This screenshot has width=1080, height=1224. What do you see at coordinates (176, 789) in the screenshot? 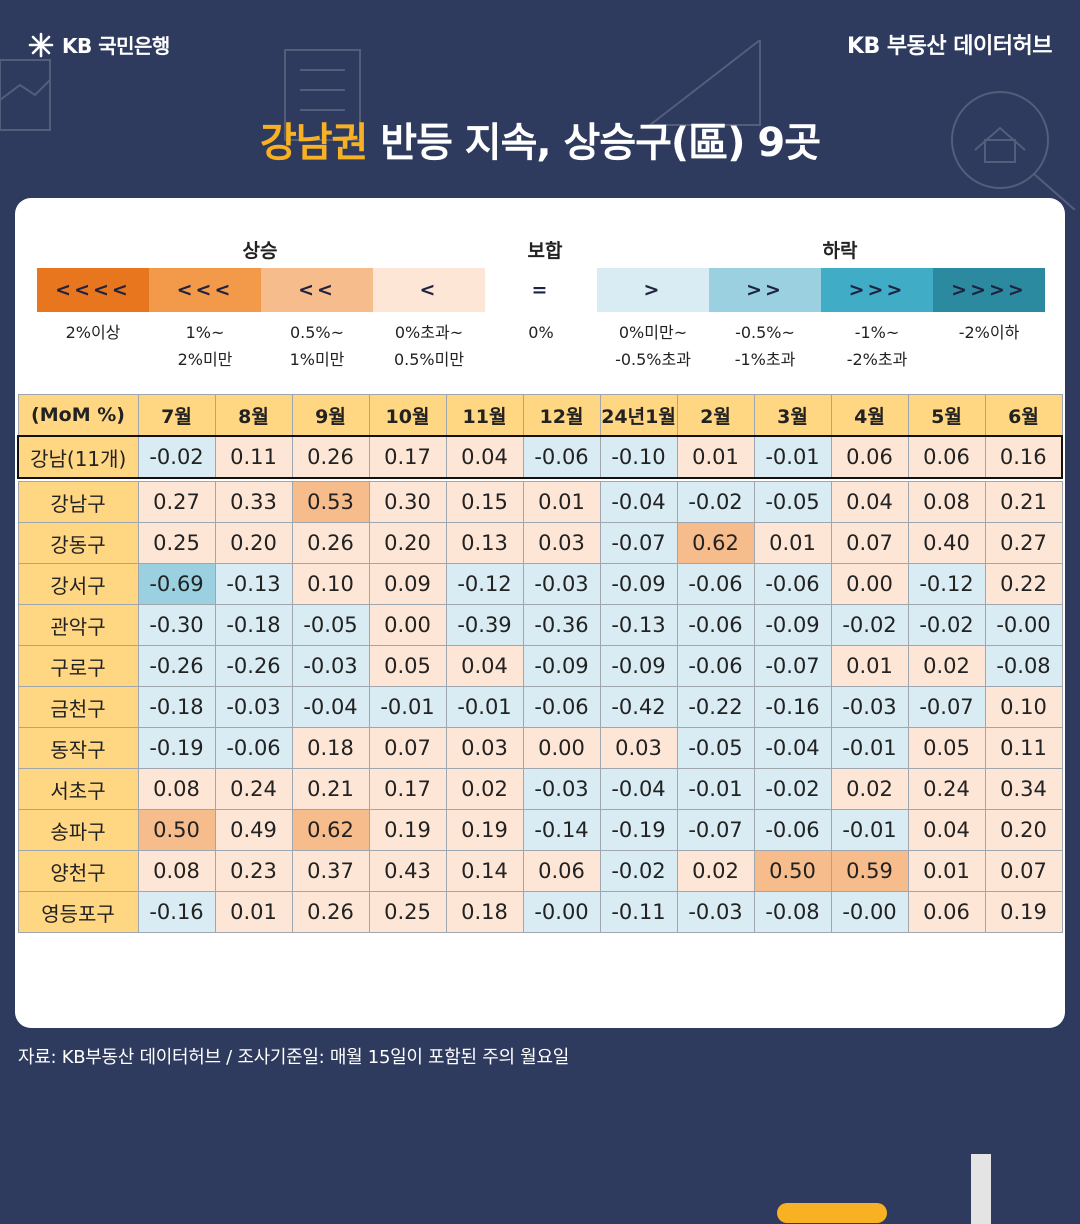
I see `value-cell: 0.08` at bounding box center [176, 789].